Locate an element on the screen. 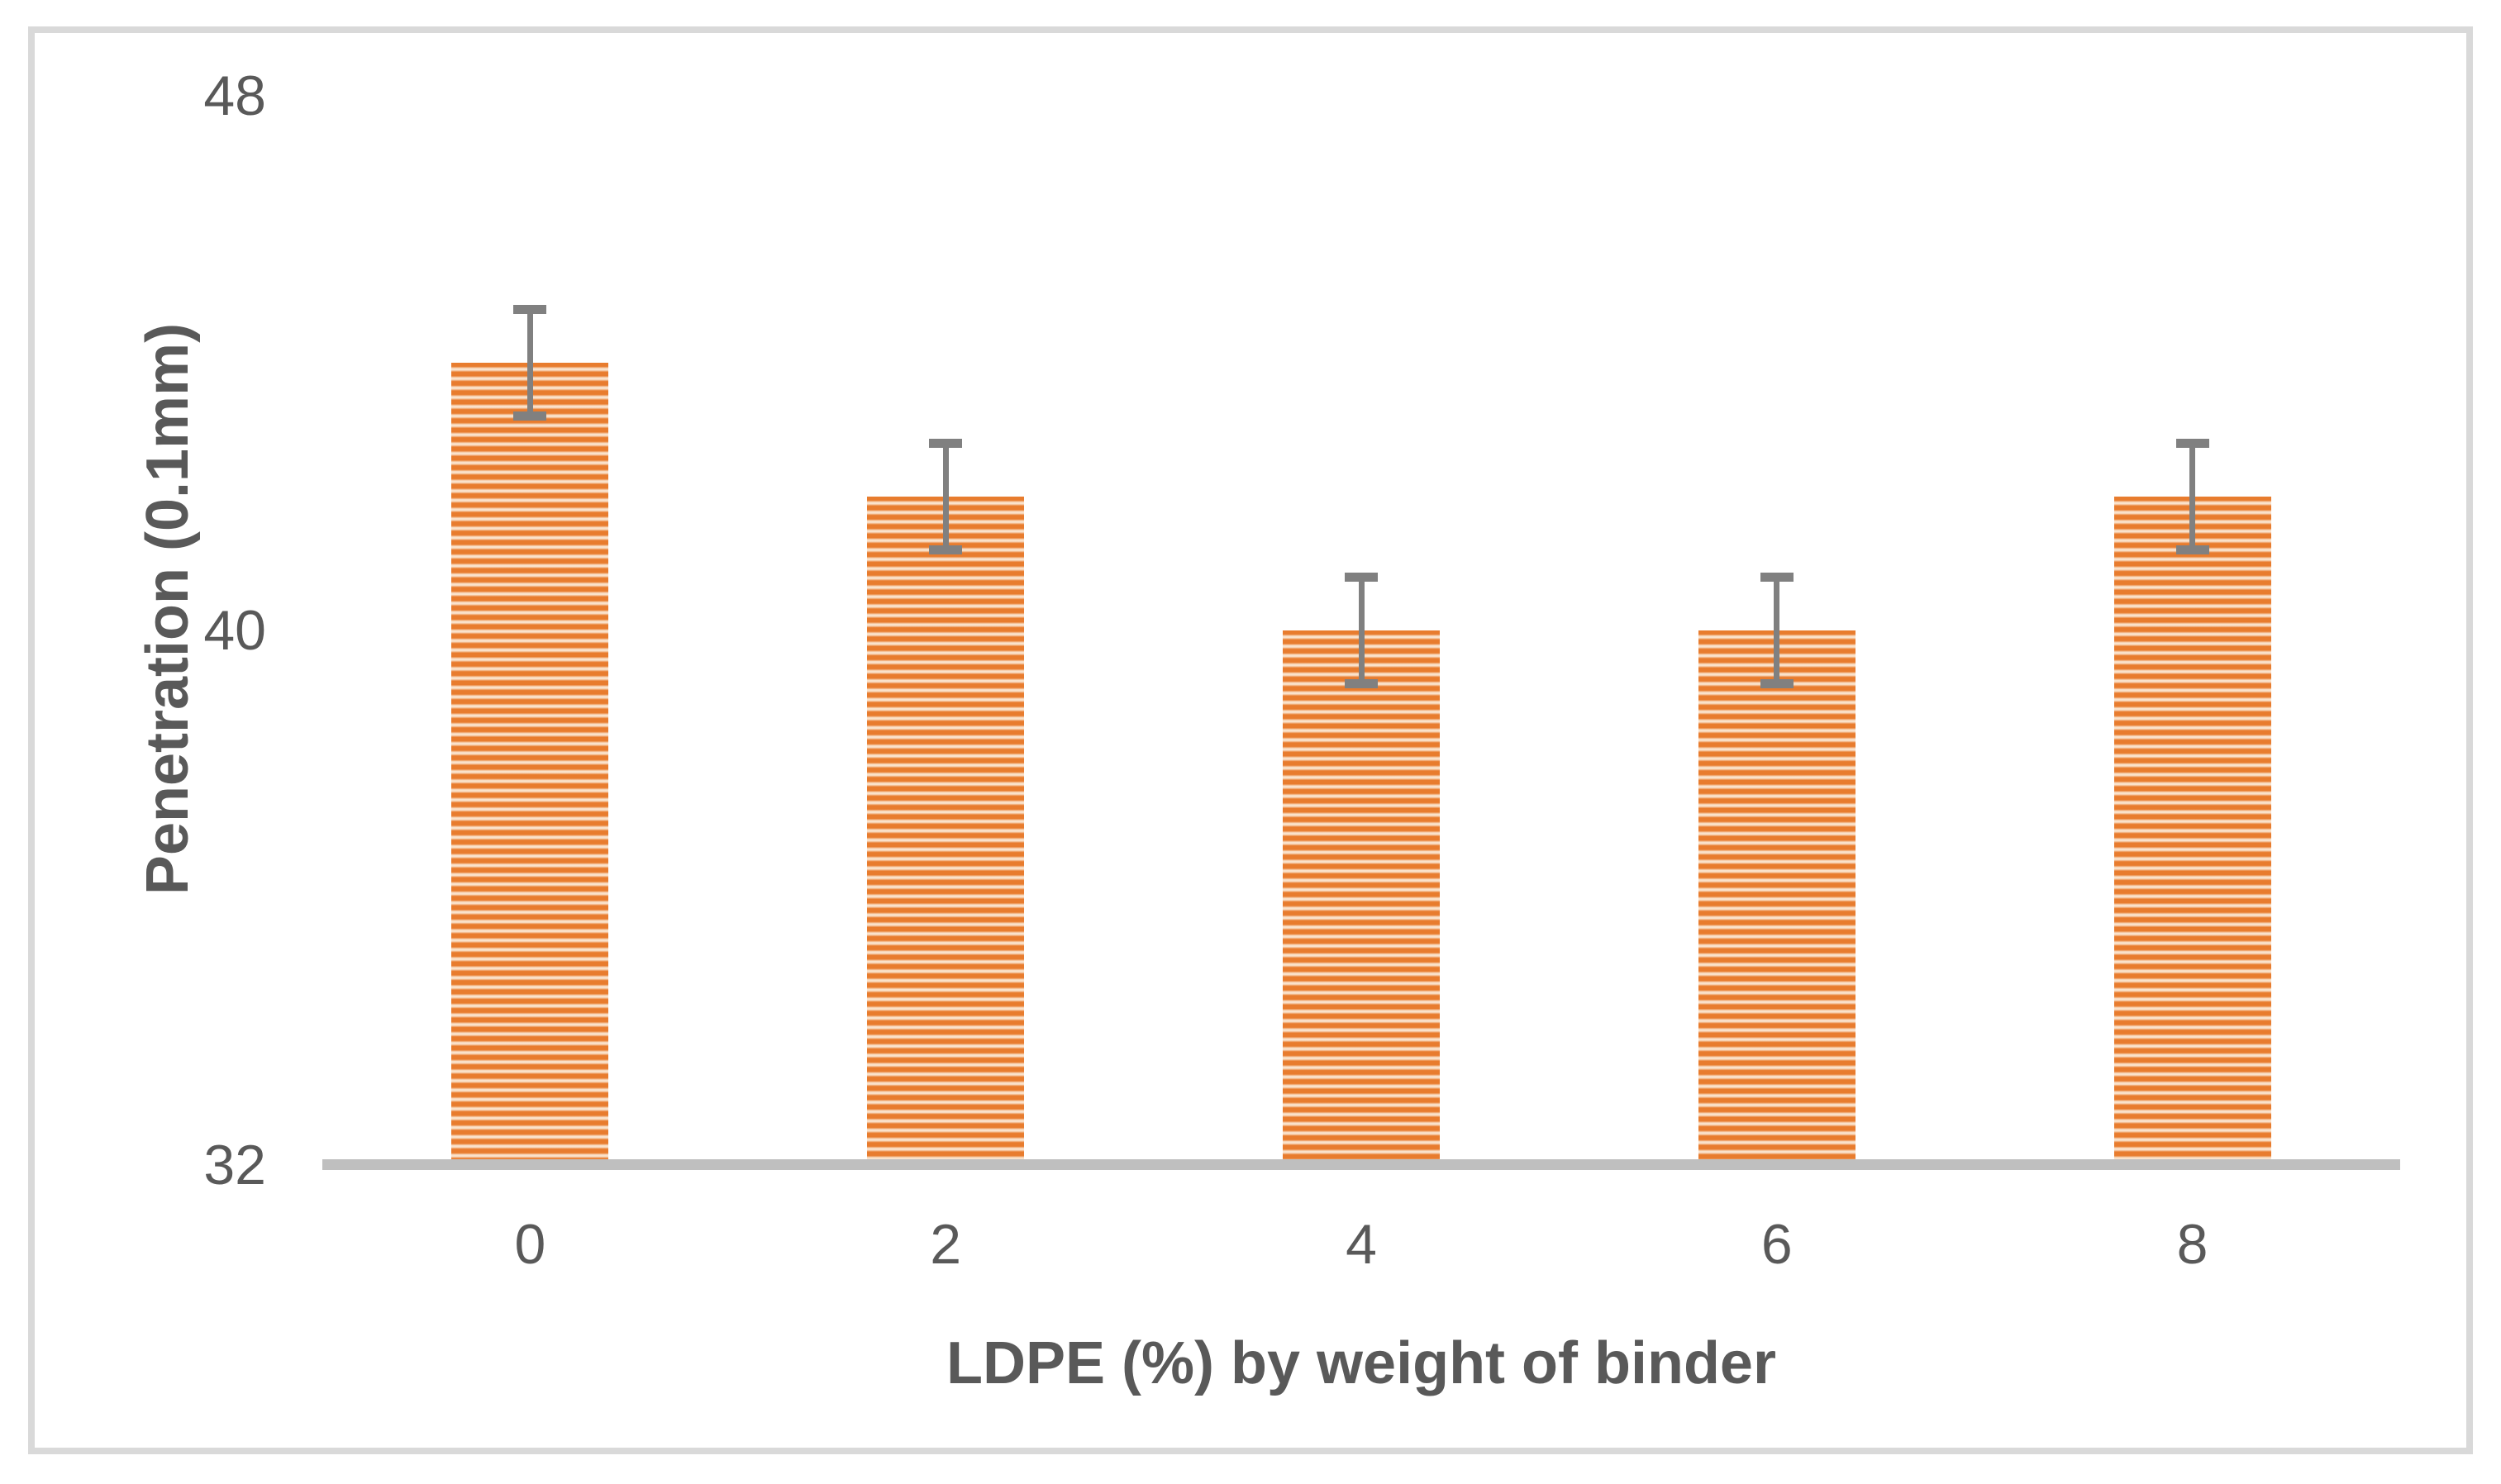 This screenshot has height=1484, width=2501. x-axis-line is located at coordinates (1361, 1164).